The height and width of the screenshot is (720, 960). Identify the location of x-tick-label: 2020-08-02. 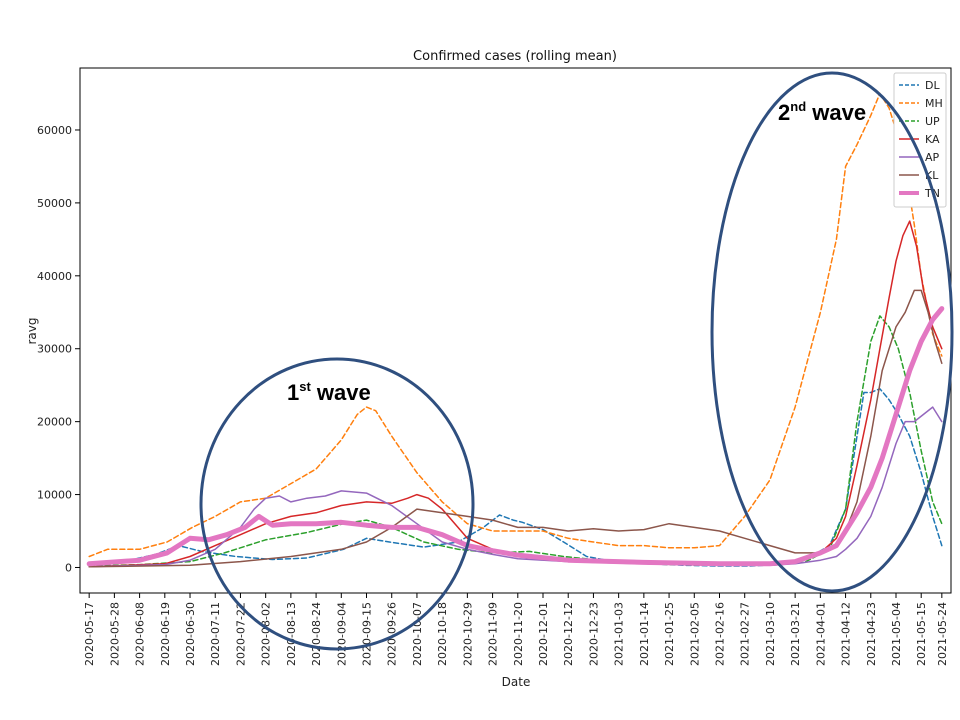
(266, 634).